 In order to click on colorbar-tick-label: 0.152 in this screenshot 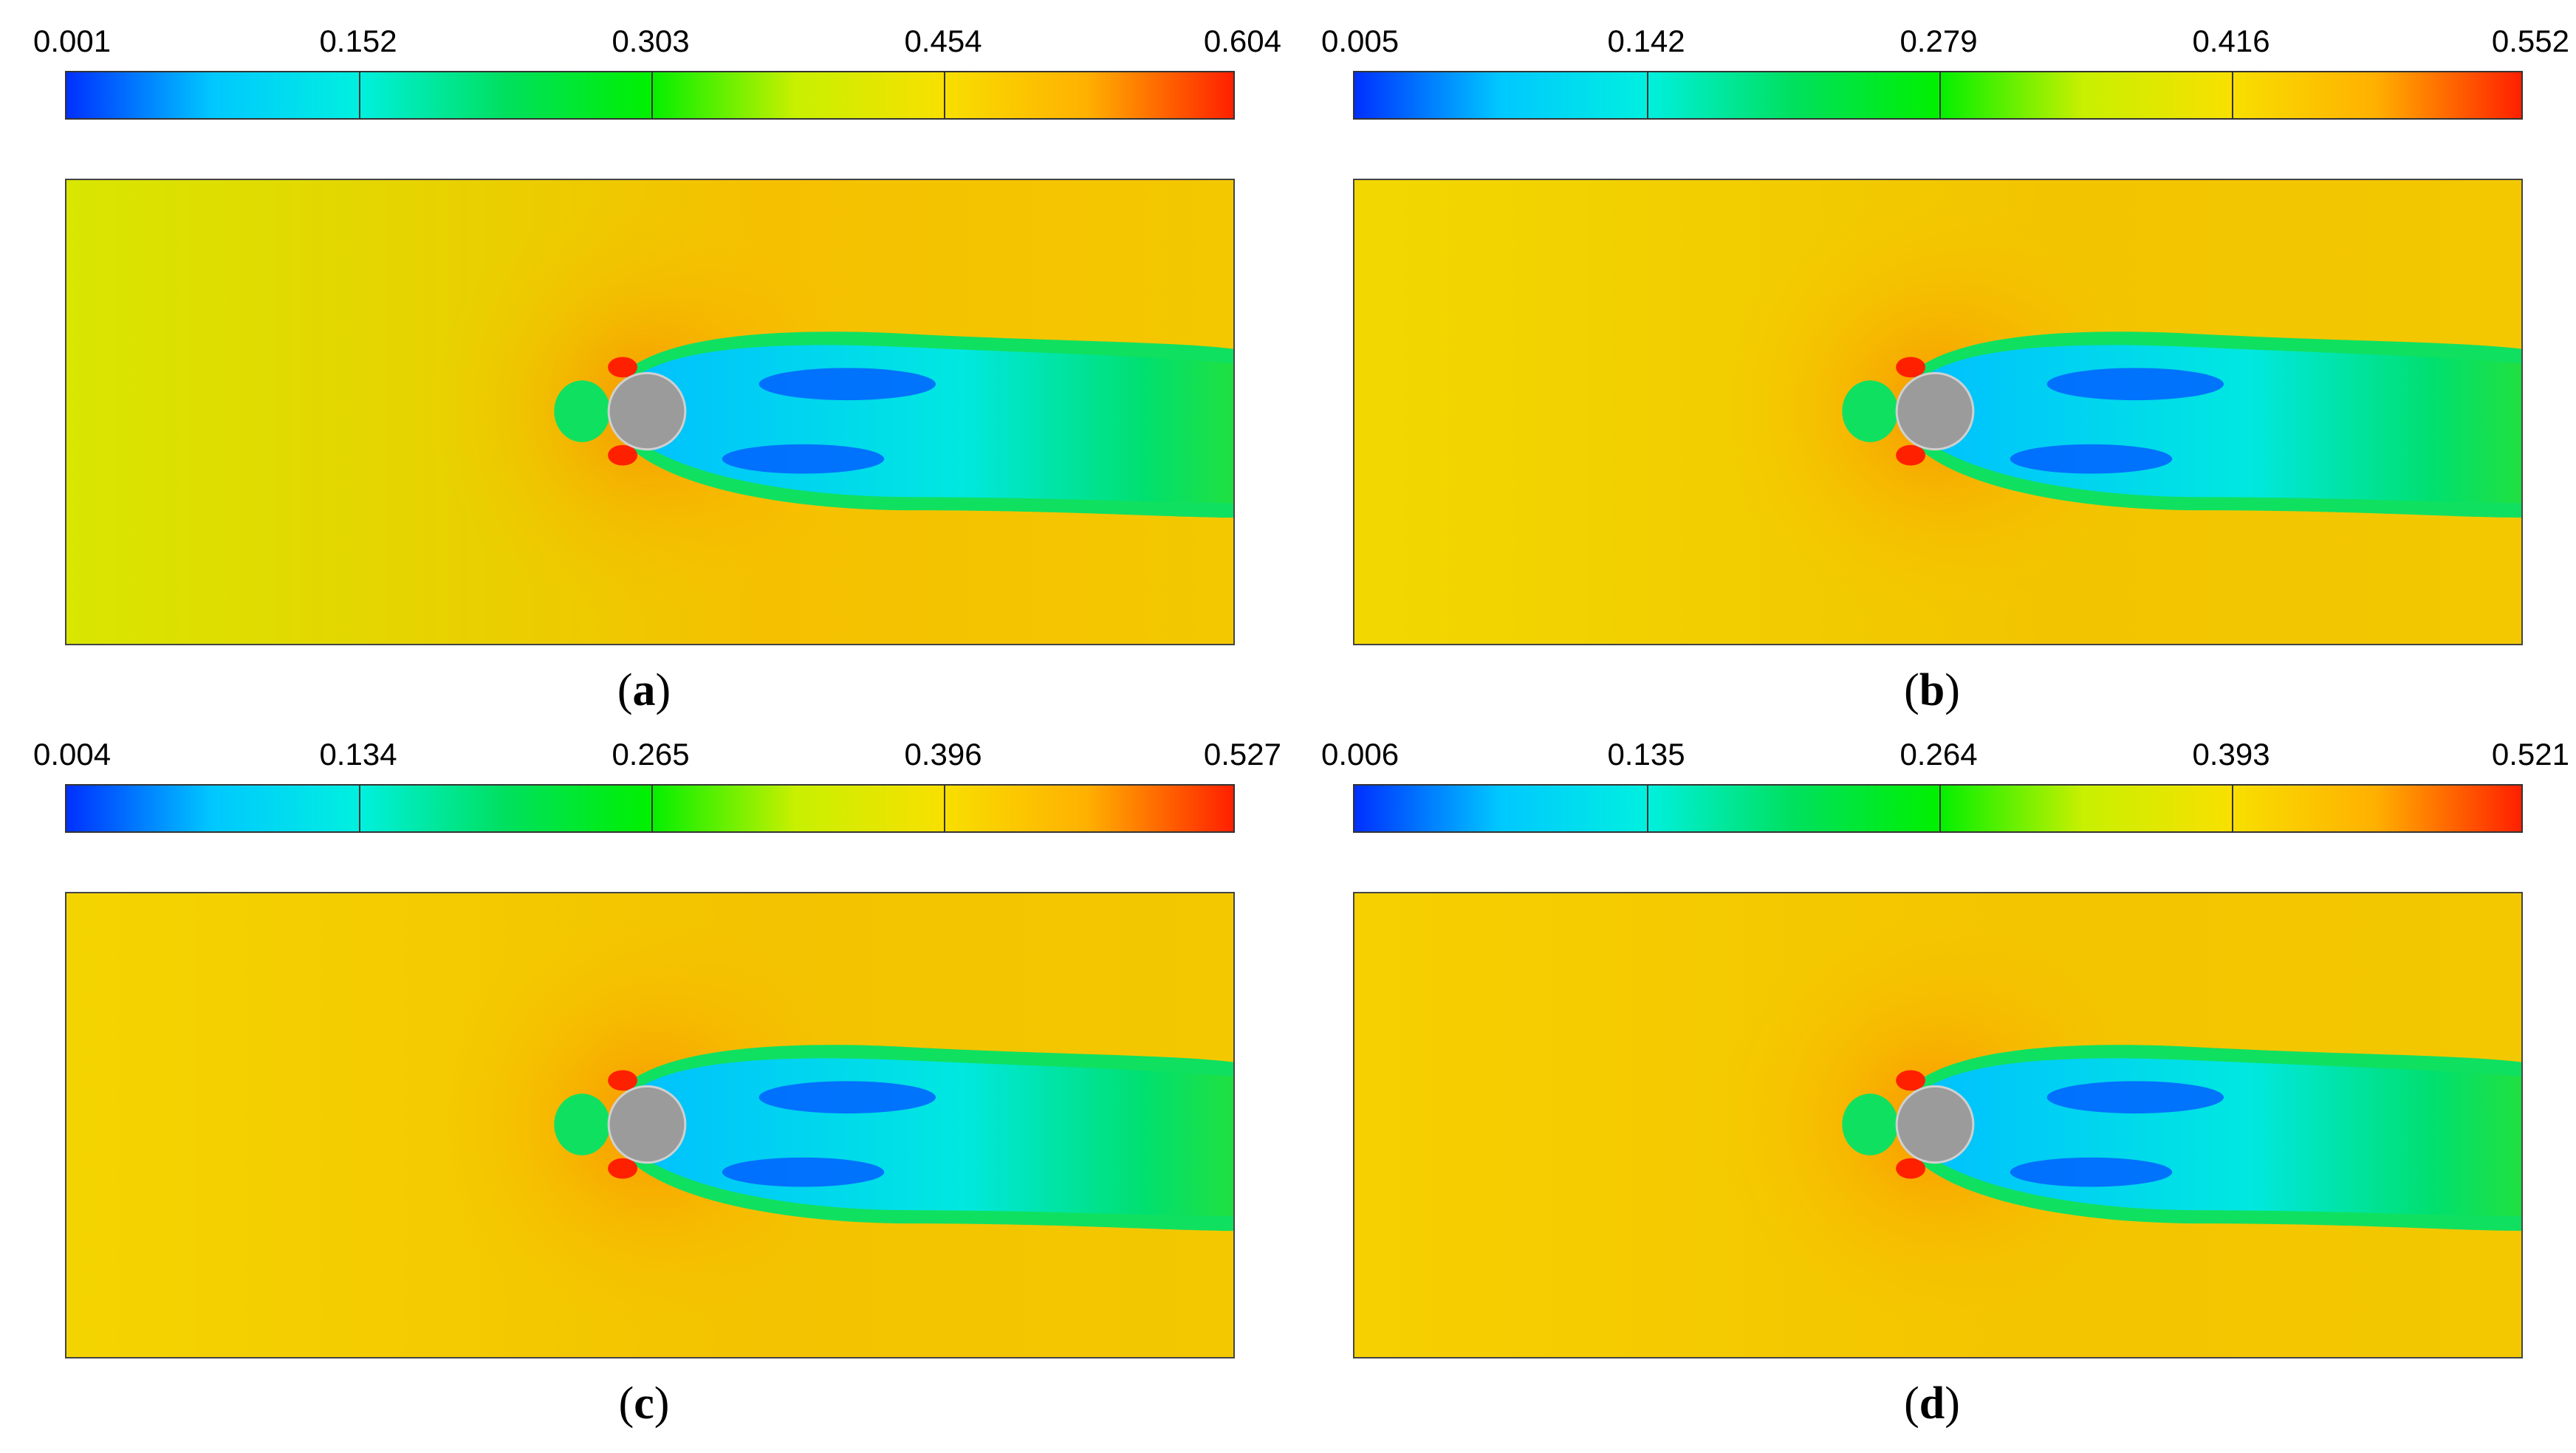, I will do `click(358, 41)`.